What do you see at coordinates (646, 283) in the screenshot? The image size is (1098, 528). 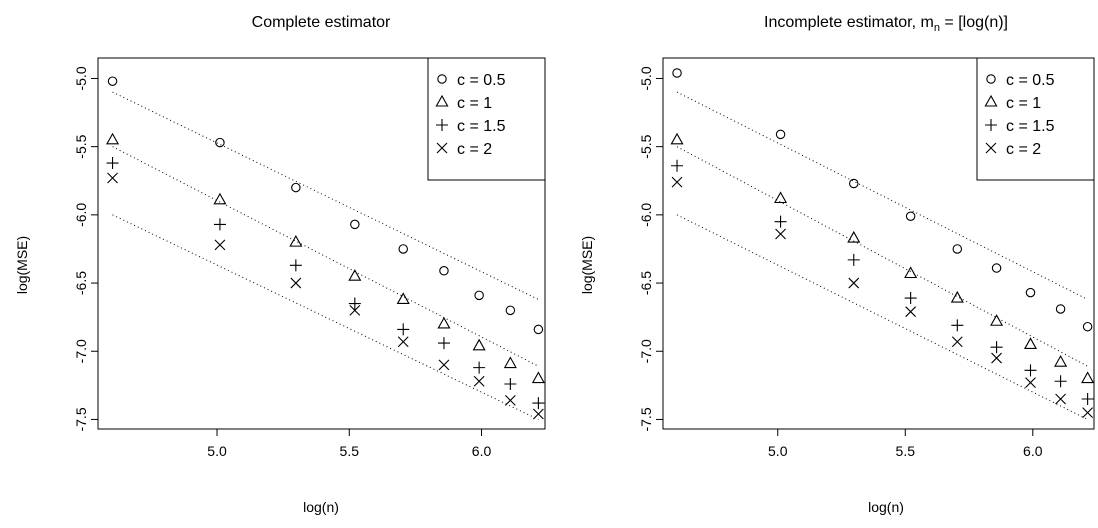 I see `y-tick-label: -6.5` at bounding box center [646, 283].